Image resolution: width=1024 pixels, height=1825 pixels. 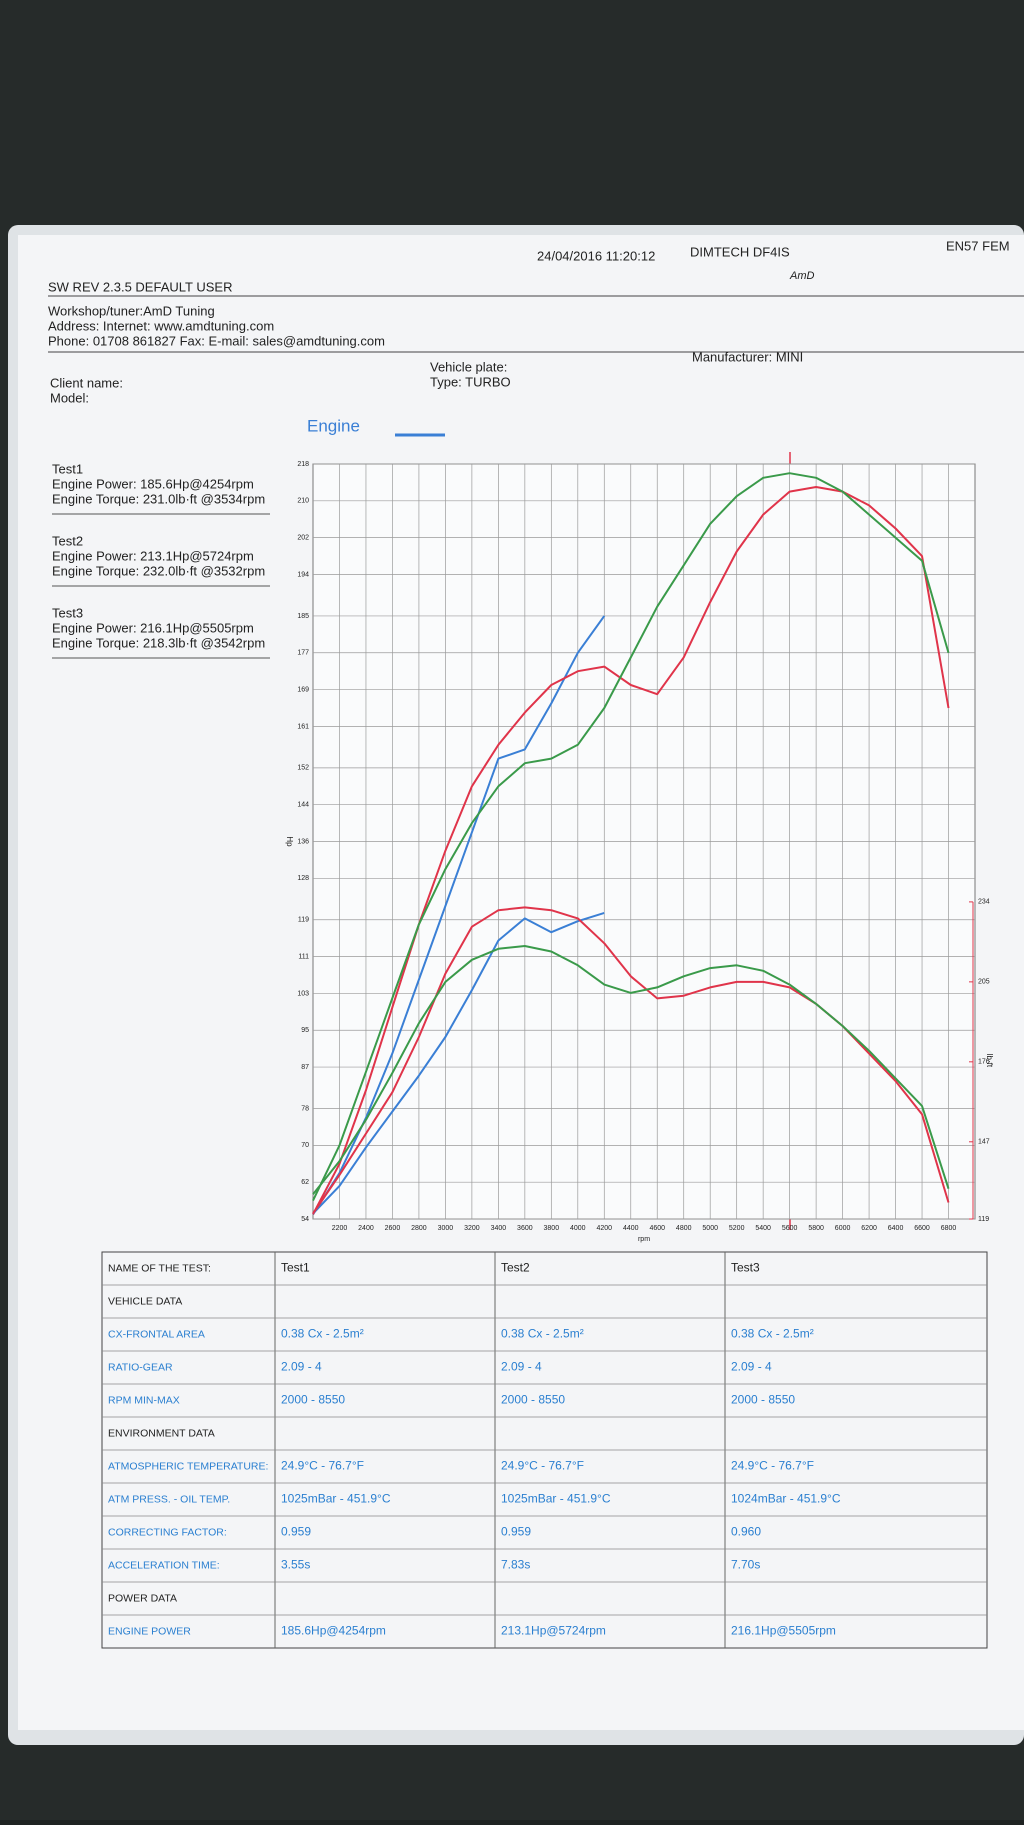 What do you see at coordinates (153, 483) in the screenshot?
I see `summary-power: Engine Power: 185.6Hp@4254rpm` at bounding box center [153, 483].